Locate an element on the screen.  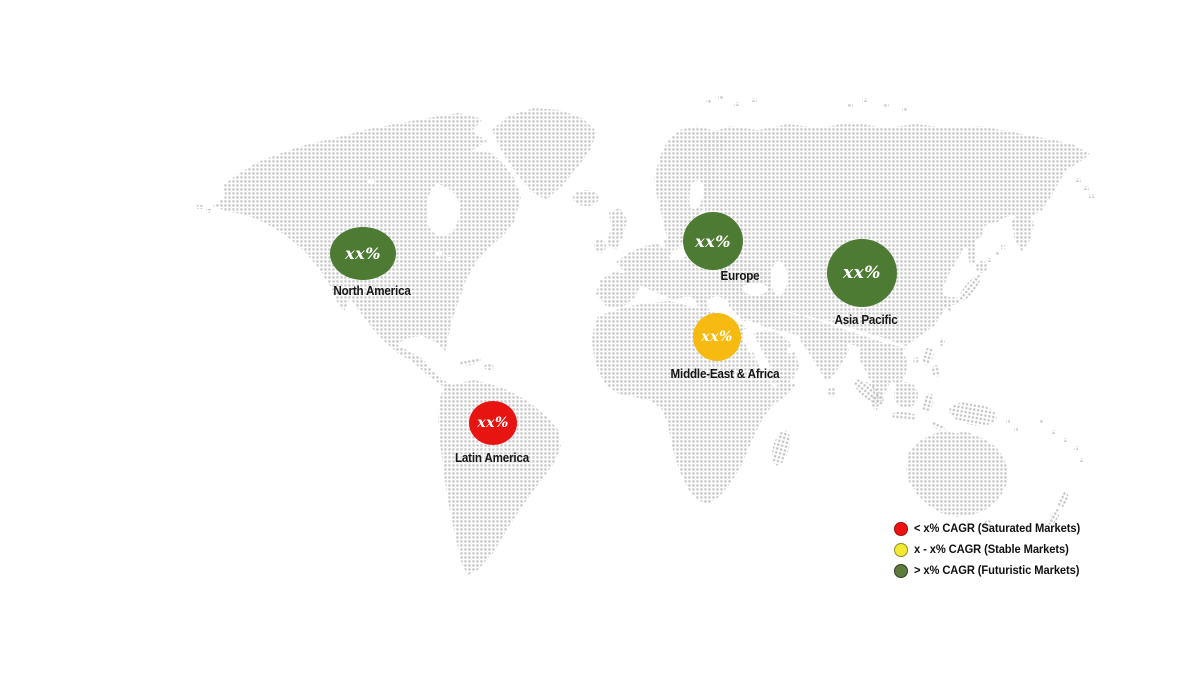
sulawesi is located at coordinates (928, 403).